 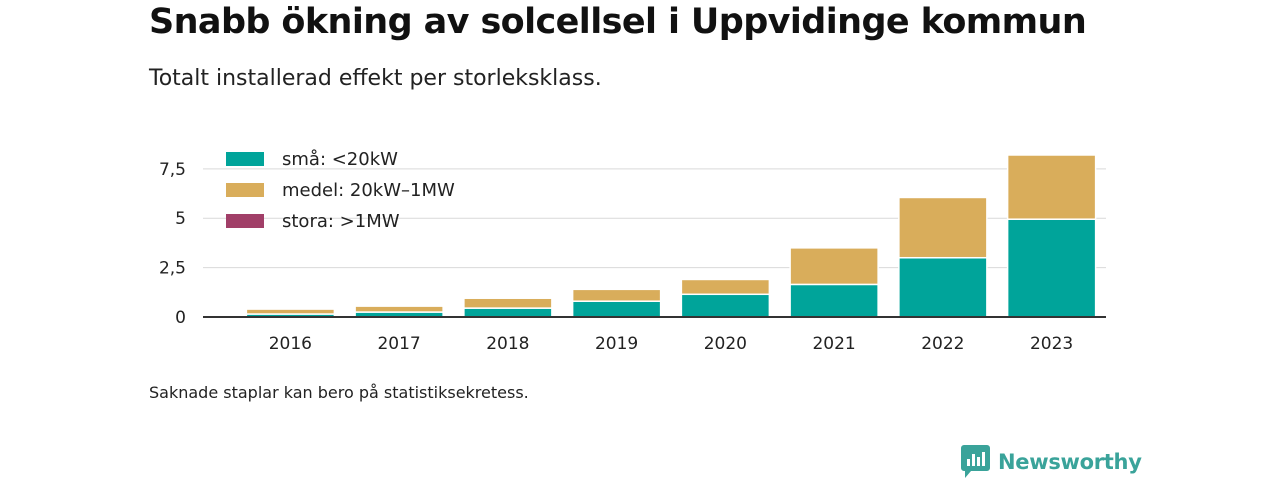 What do you see at coordinates (172, 269) in the screenshot?
I see `y-tick-label: 2,5` at bounding box center [172, 269].